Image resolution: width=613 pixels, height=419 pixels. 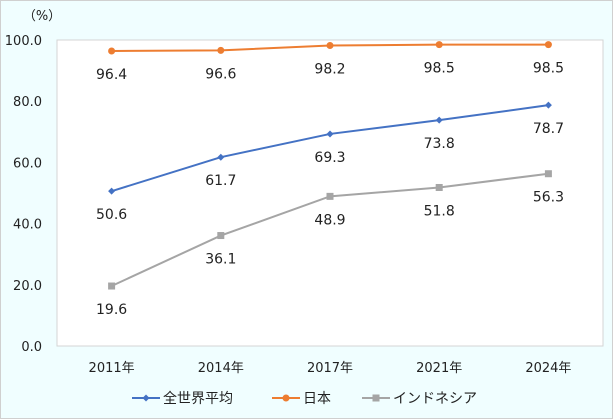 I want to click on y-tick-label: 20.0, so click(x=27, y=286).